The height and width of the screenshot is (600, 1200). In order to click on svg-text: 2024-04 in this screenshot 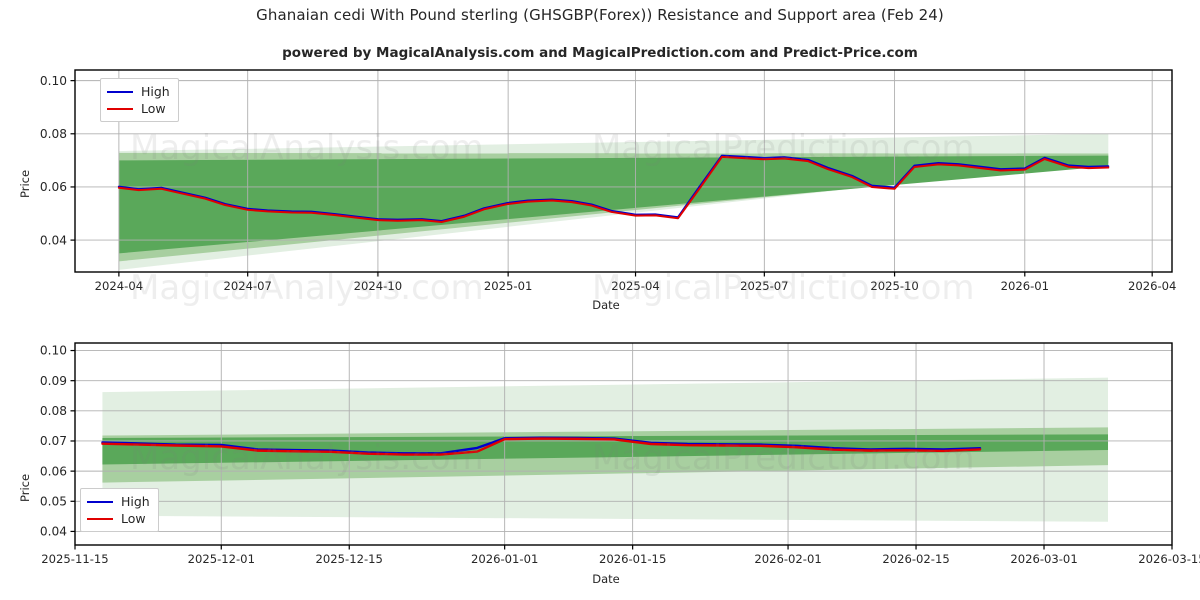, I will do `click(119, 286)`.